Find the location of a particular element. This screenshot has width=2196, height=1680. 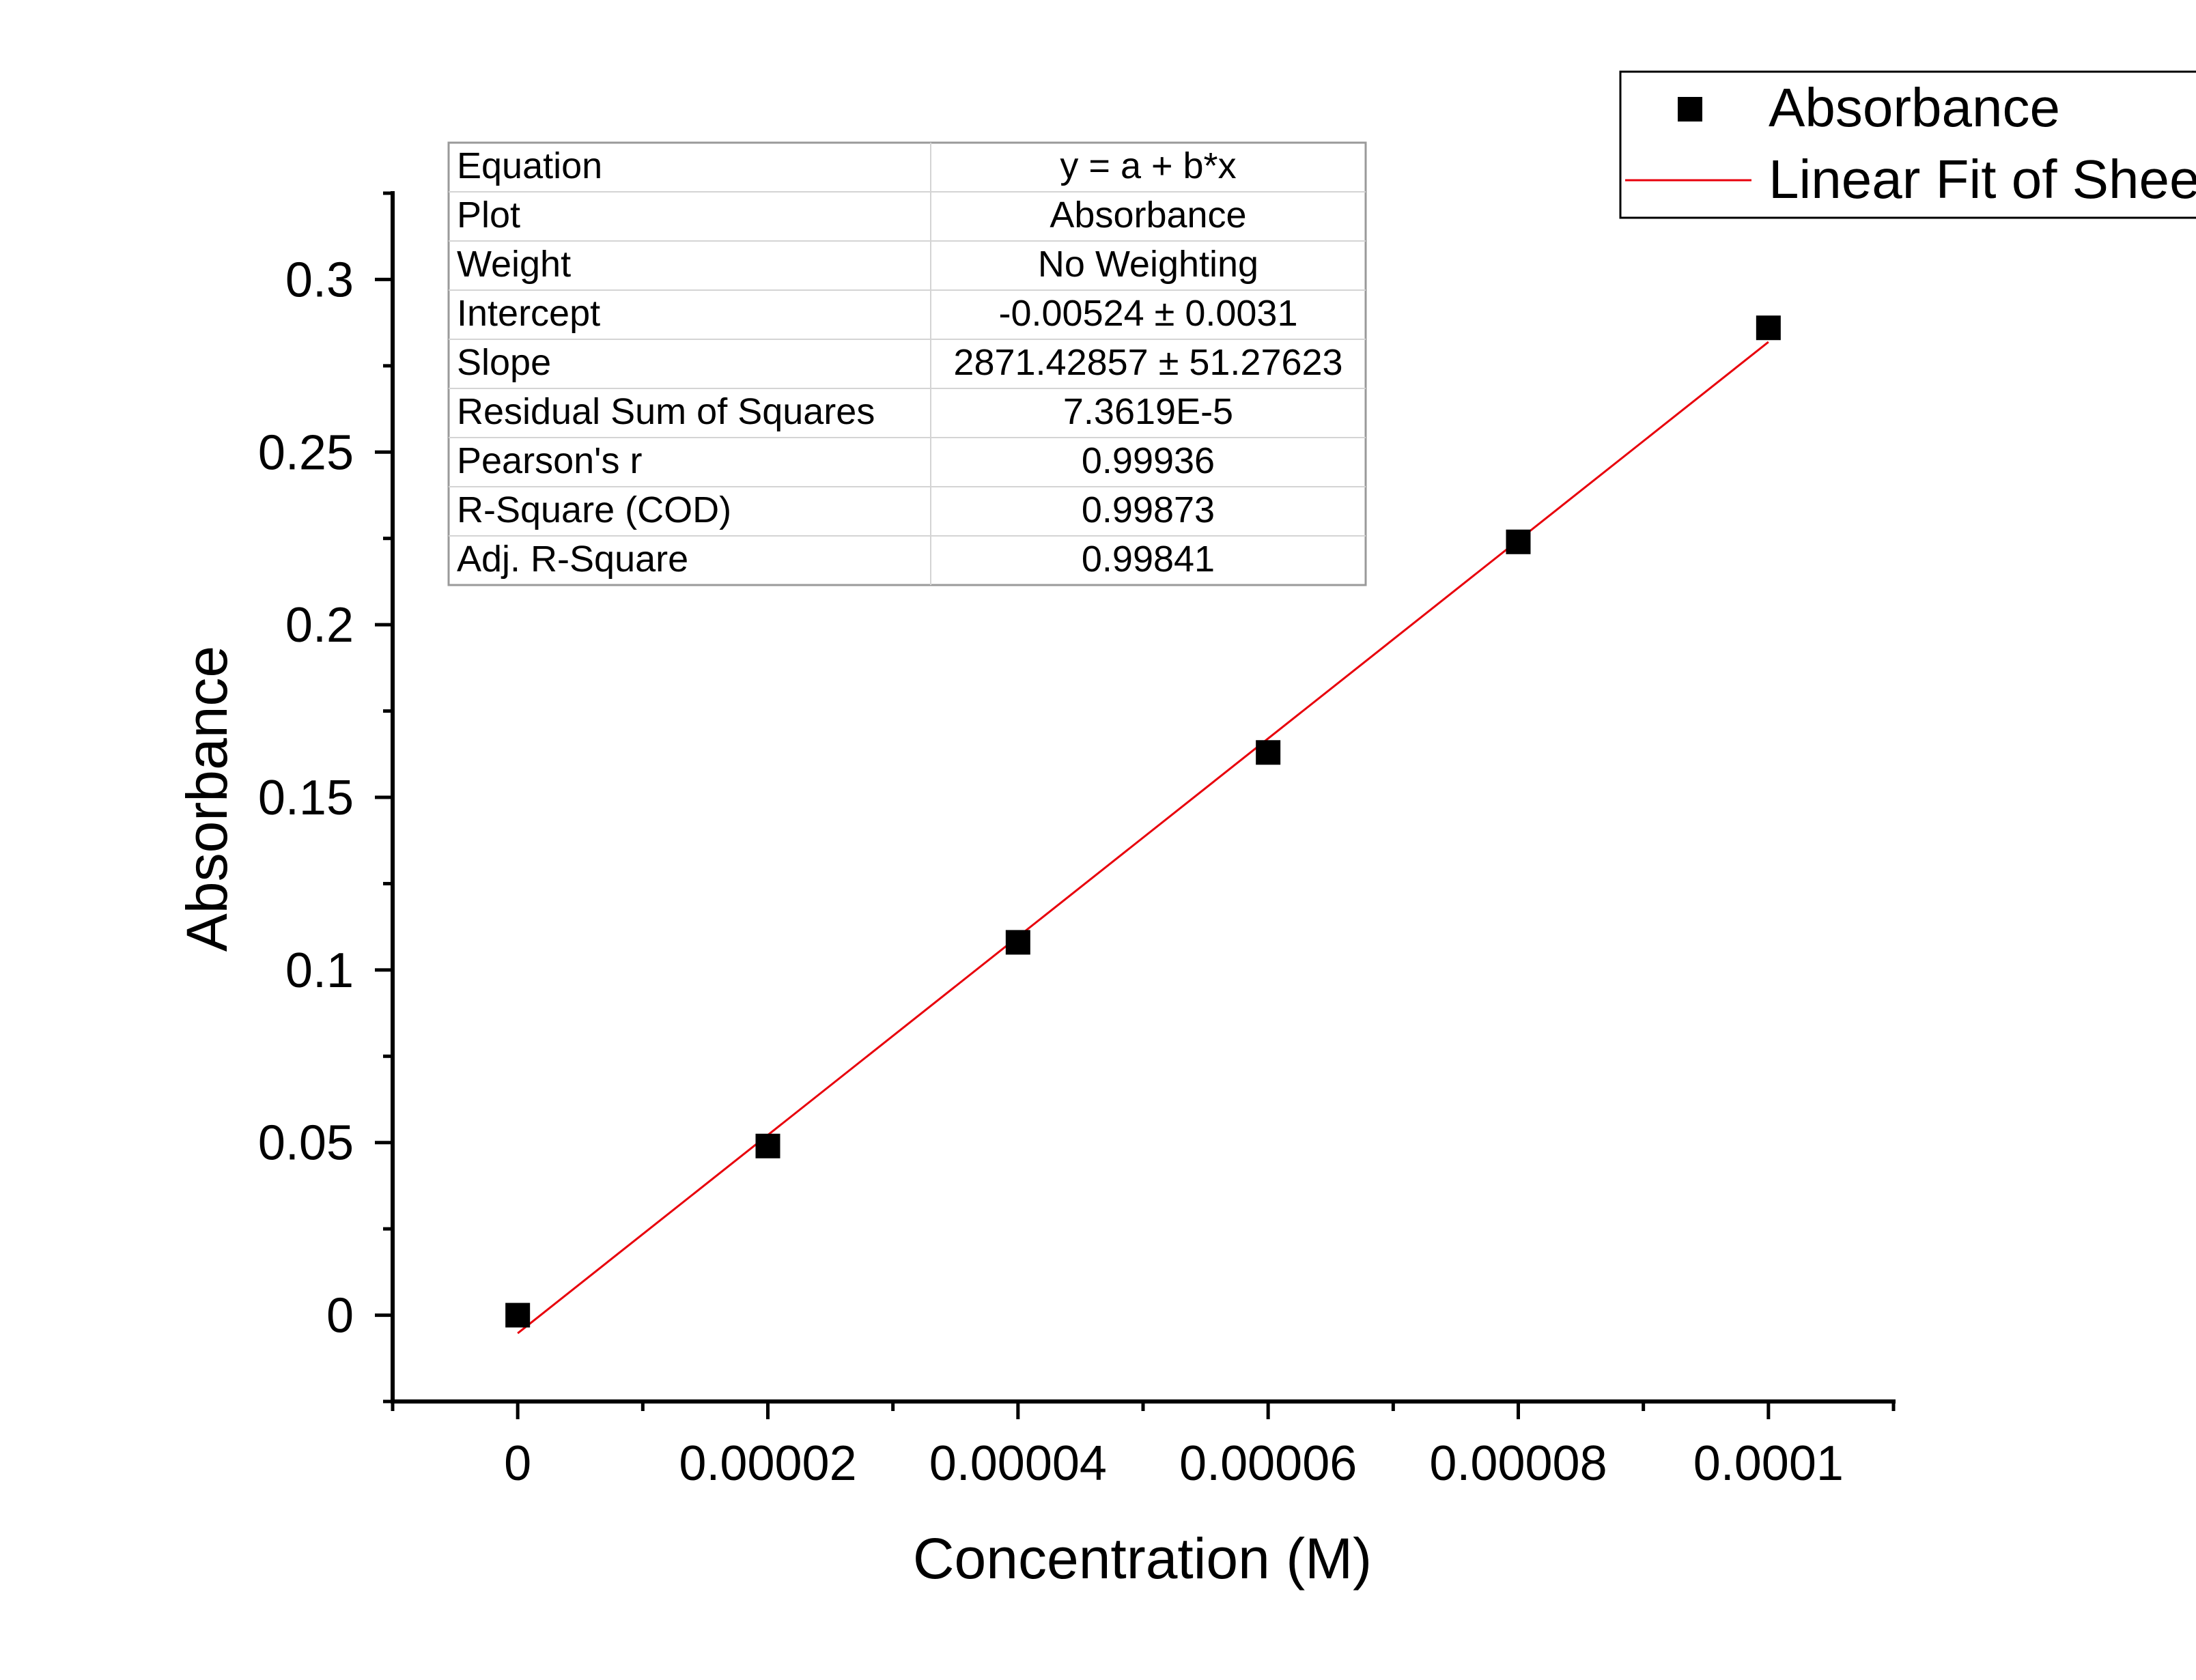

legend: Absorbance Linear Fit of Shee is located at coordinates (1907, 144).